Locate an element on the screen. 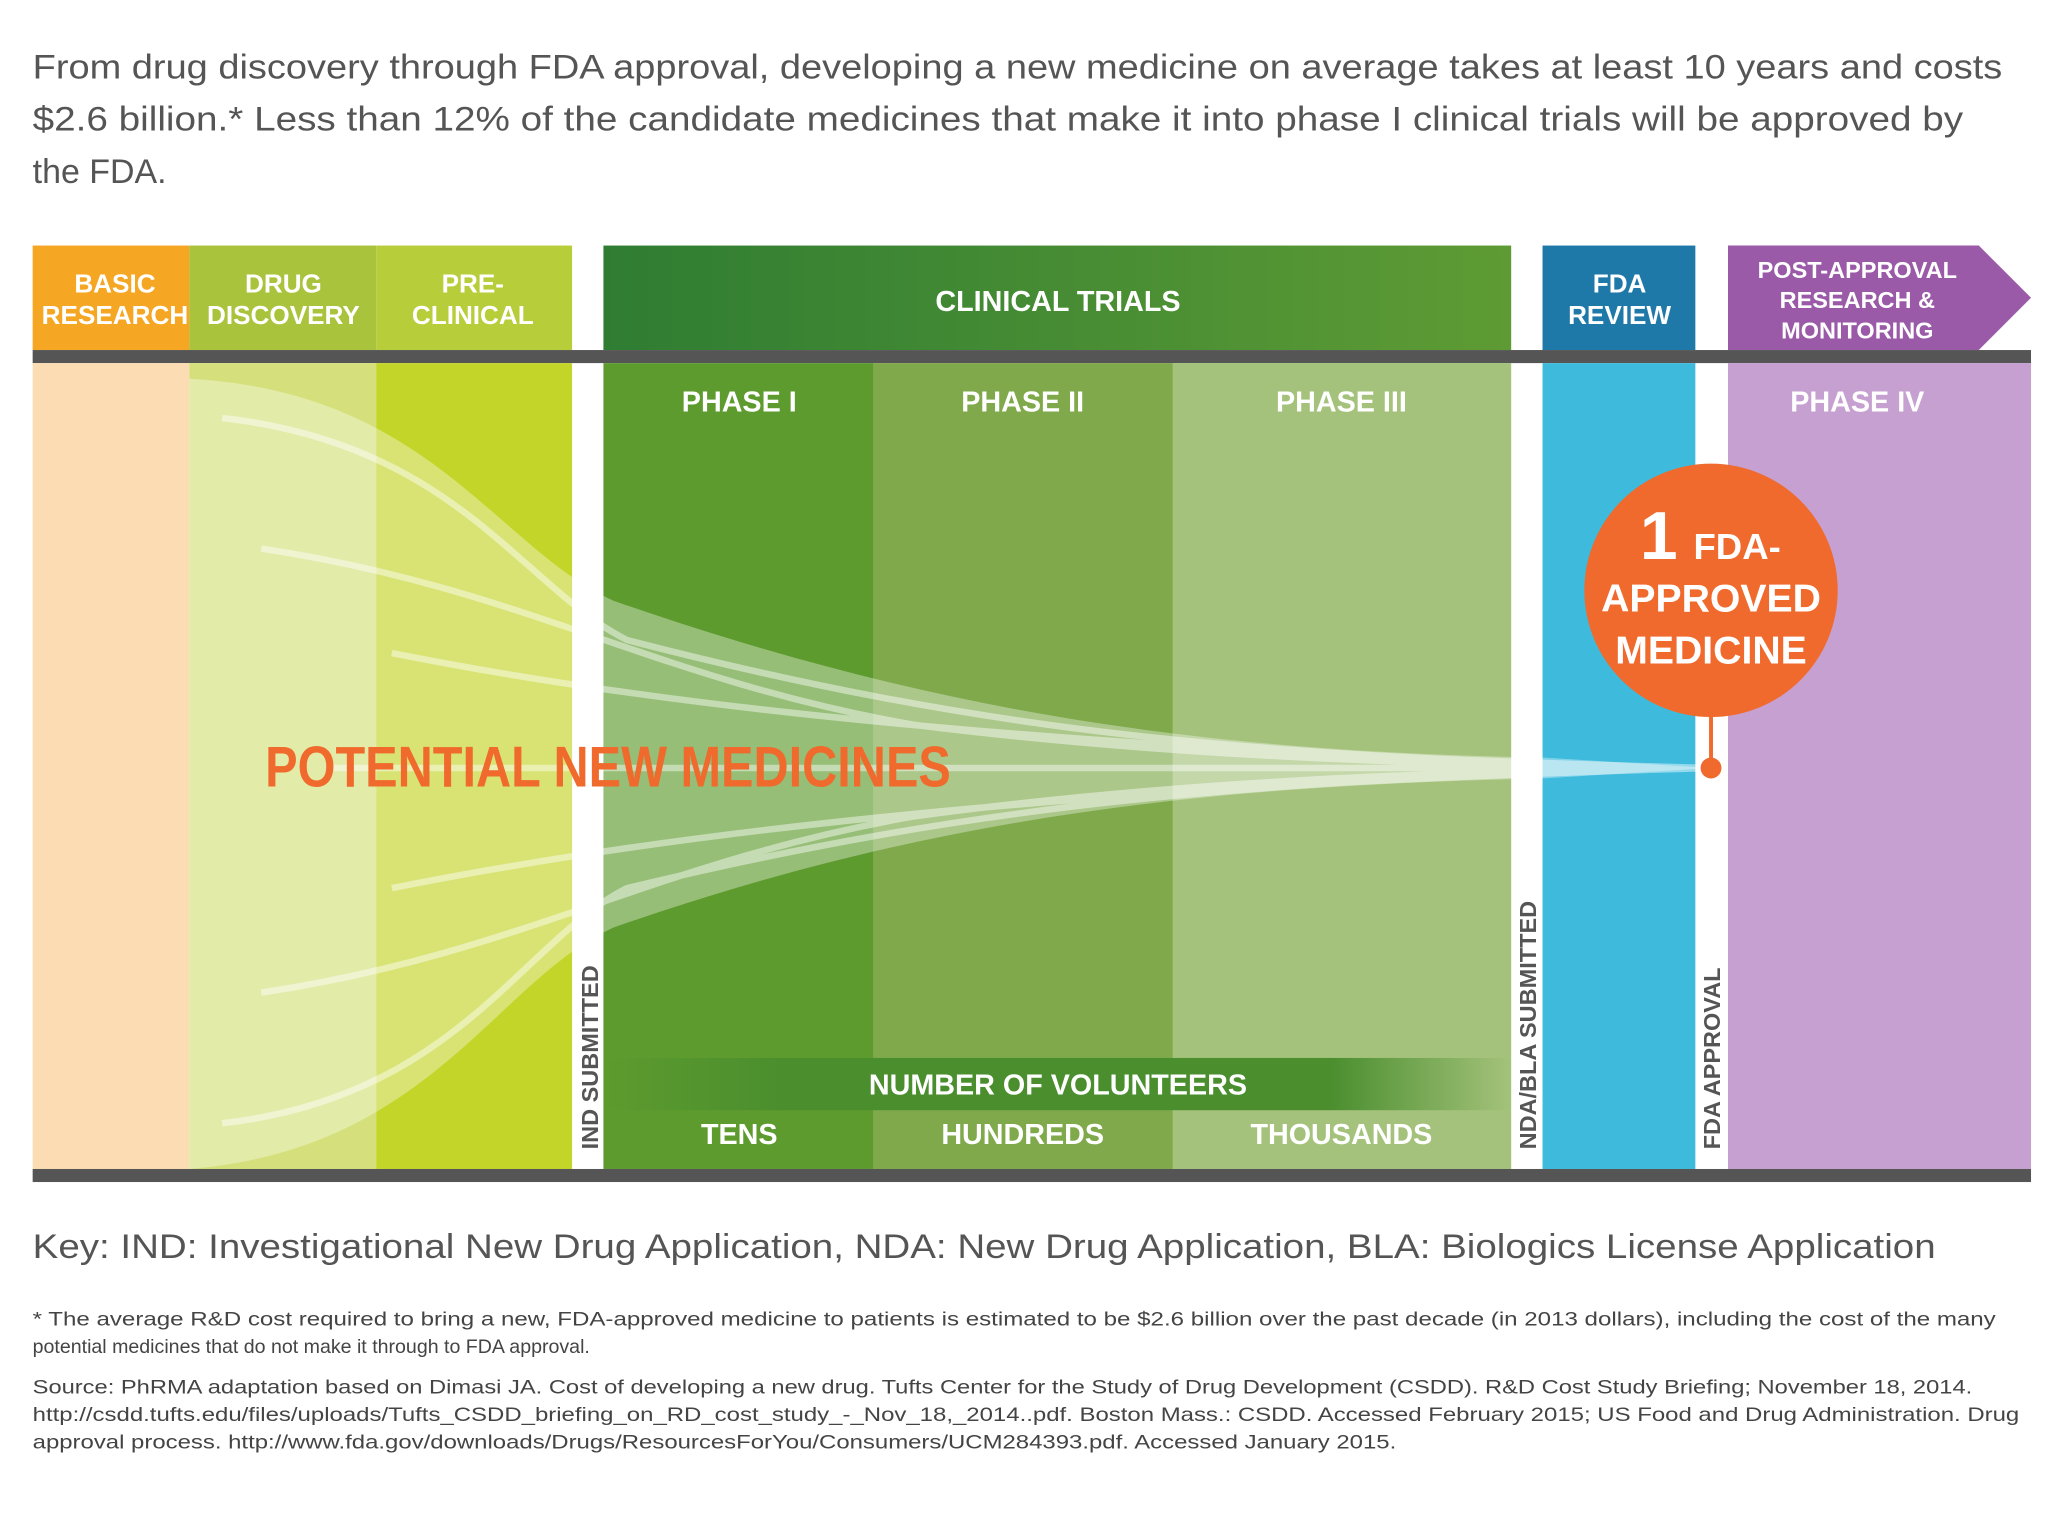 The height and width of the screenshot is (1536, 2048). volunteers-bar is located at coordinates (1057, 1084).